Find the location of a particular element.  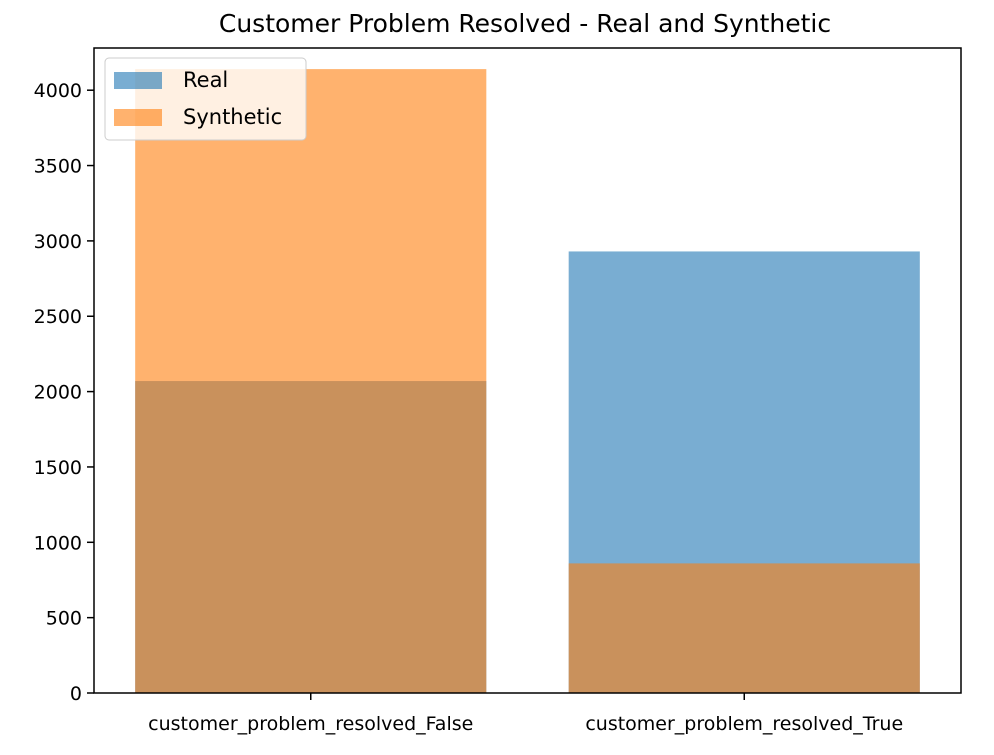

y-tick-label: 1500 is located at coordinates (58, 468).